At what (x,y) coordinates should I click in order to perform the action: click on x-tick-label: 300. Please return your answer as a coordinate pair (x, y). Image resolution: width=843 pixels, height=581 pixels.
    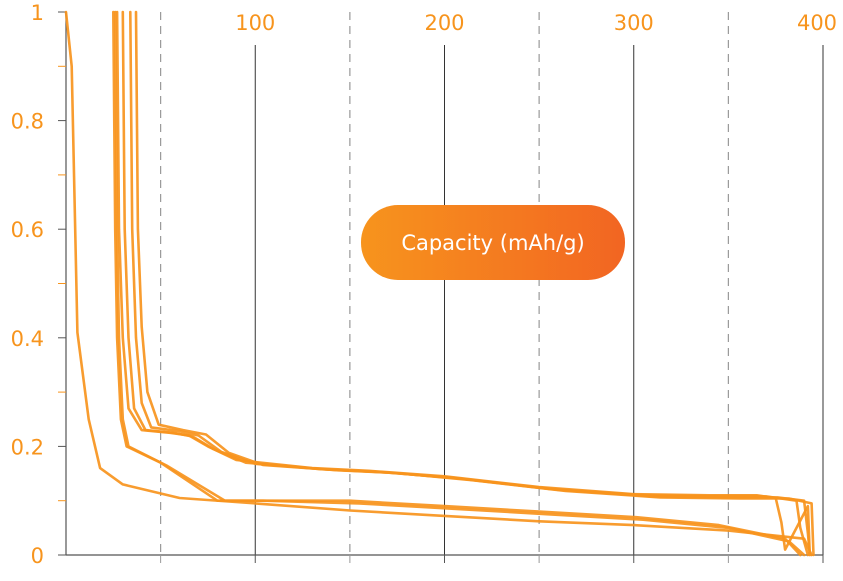
    Looking at the image, I should click on (634, 23).